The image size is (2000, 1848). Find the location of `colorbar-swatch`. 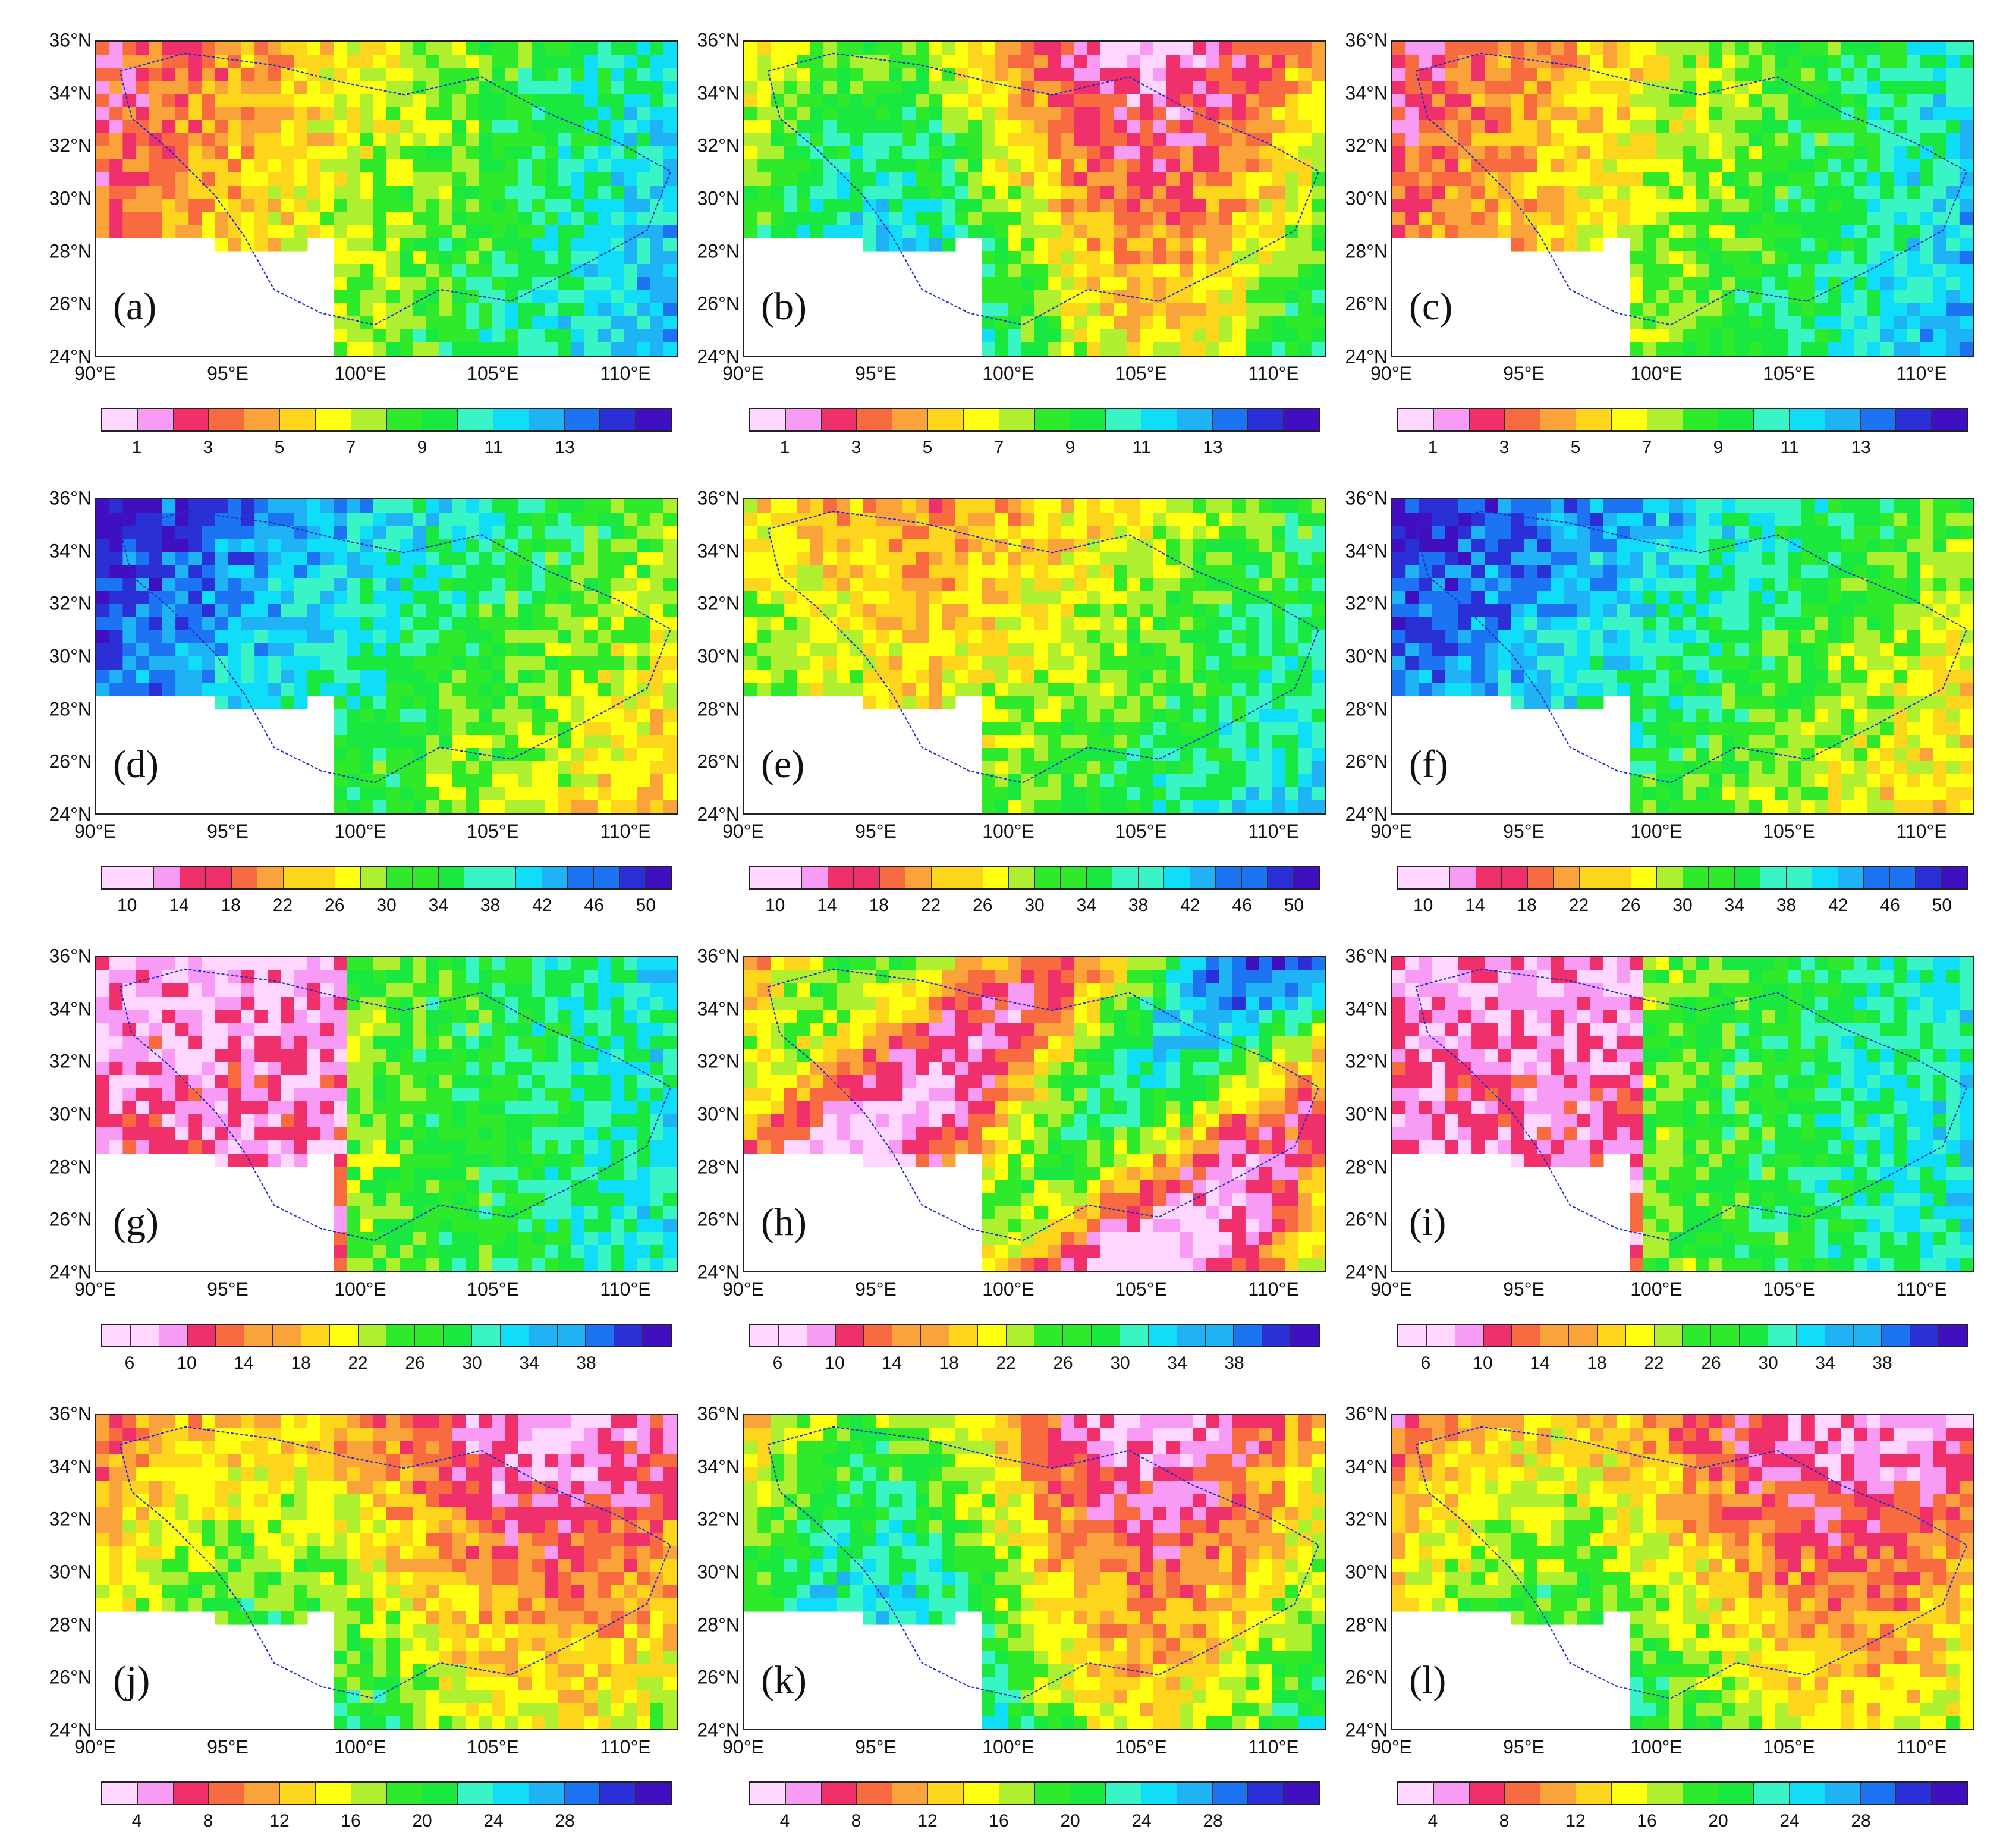

colorbar-swatch is located at coordinates (606, 877).